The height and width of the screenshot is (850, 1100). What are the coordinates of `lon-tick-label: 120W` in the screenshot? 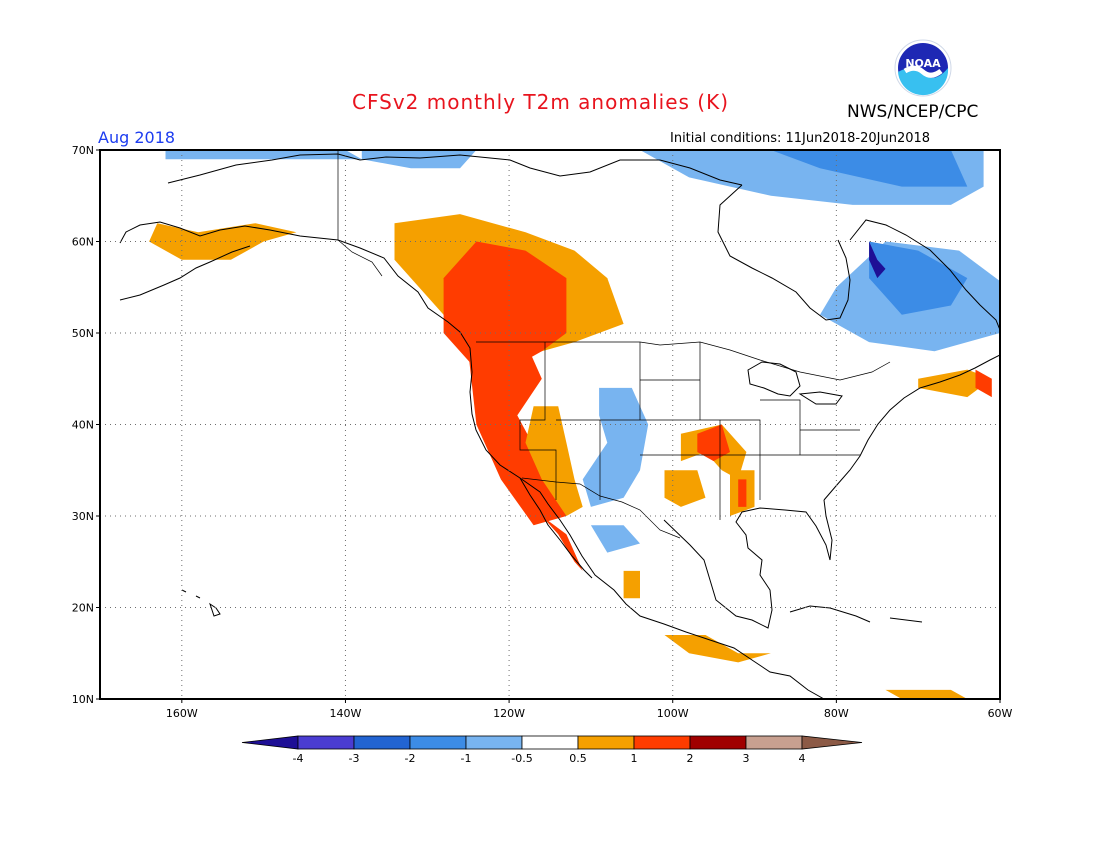 It's located at (509, 713).